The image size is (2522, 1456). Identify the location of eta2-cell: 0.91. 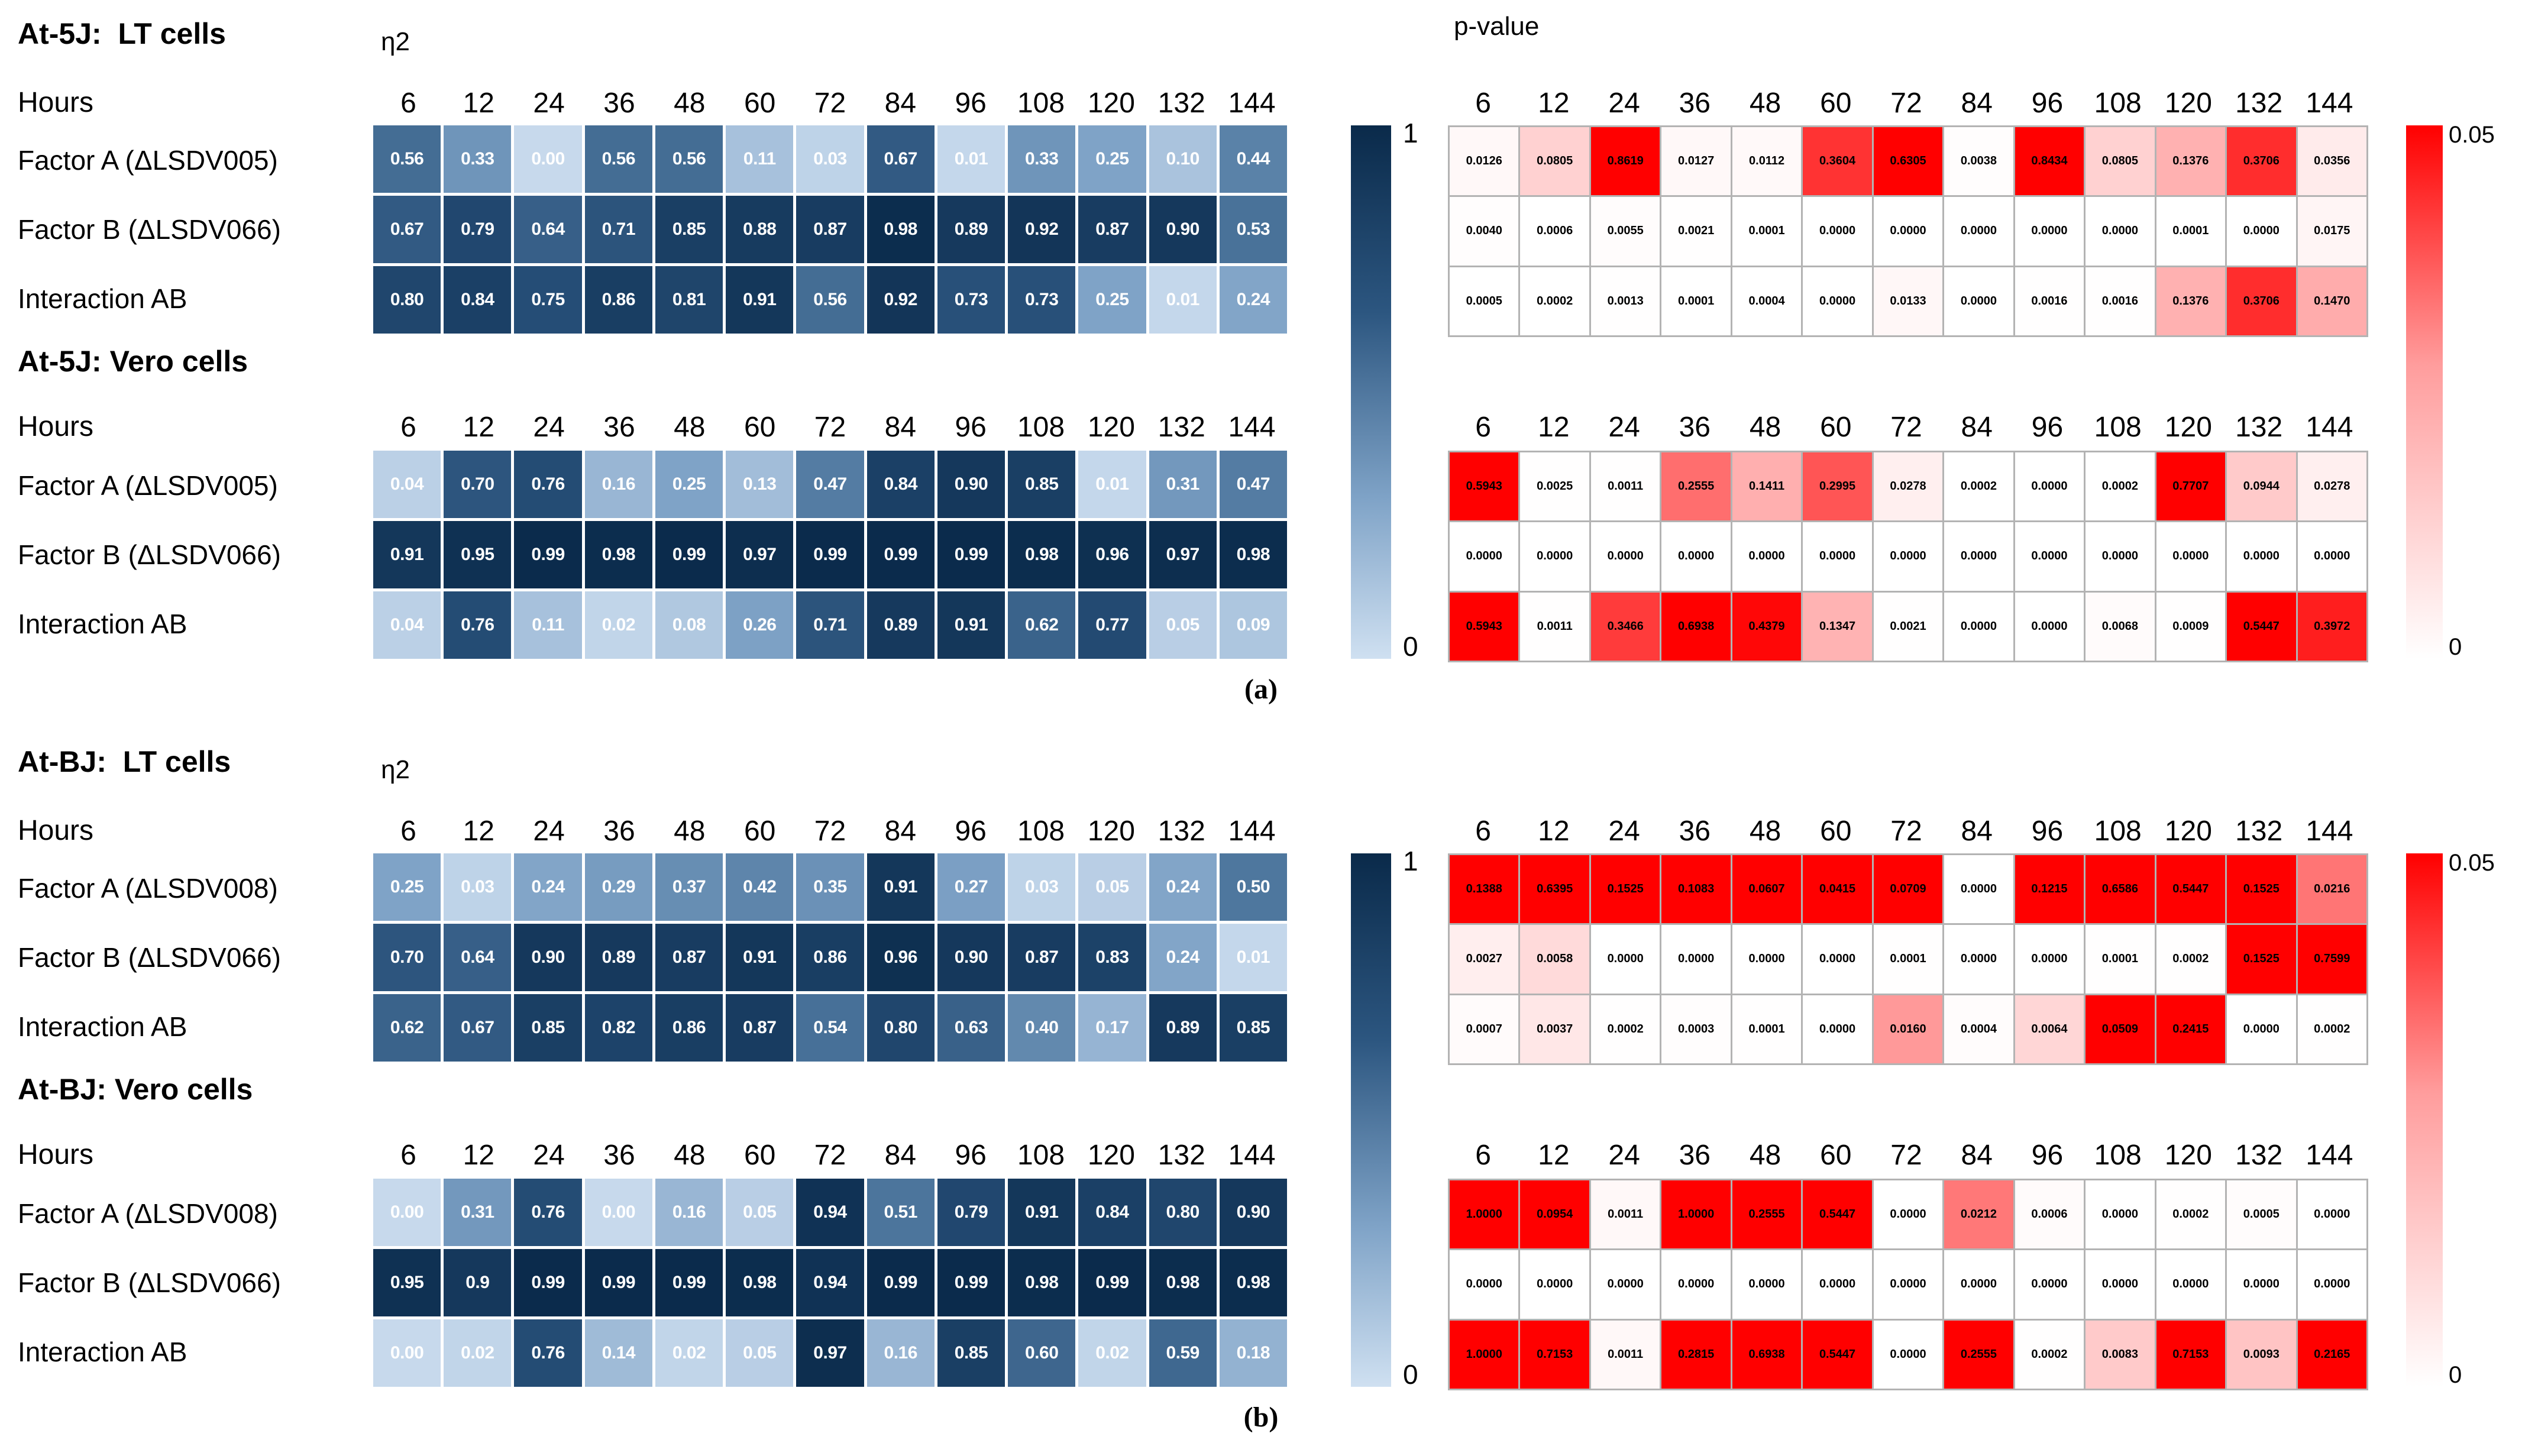
(971, 625).